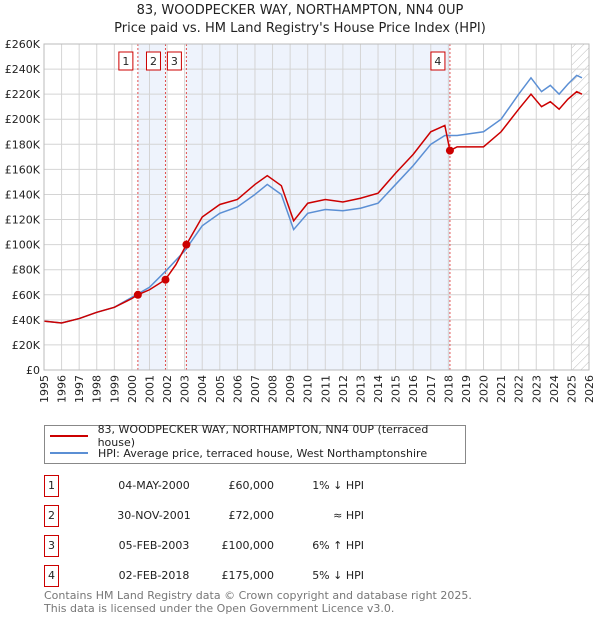 The height and width of the screenshot is (620, 600). What do you see at coordinates (51, 576) in the screenshot?
I see `sale-marker-badge: 4` at bounding box center [51, 576].